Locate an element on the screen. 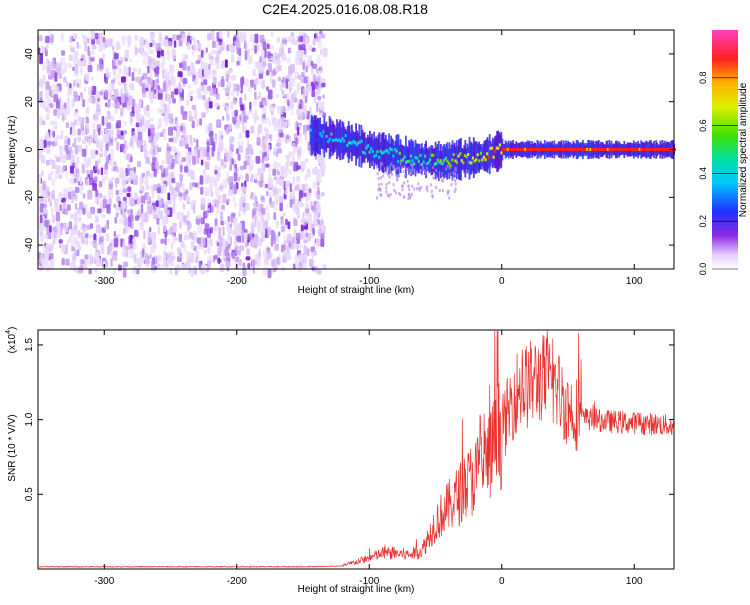  spectrogram-y-tick-label: 0 is located at coordinates (29, 149).